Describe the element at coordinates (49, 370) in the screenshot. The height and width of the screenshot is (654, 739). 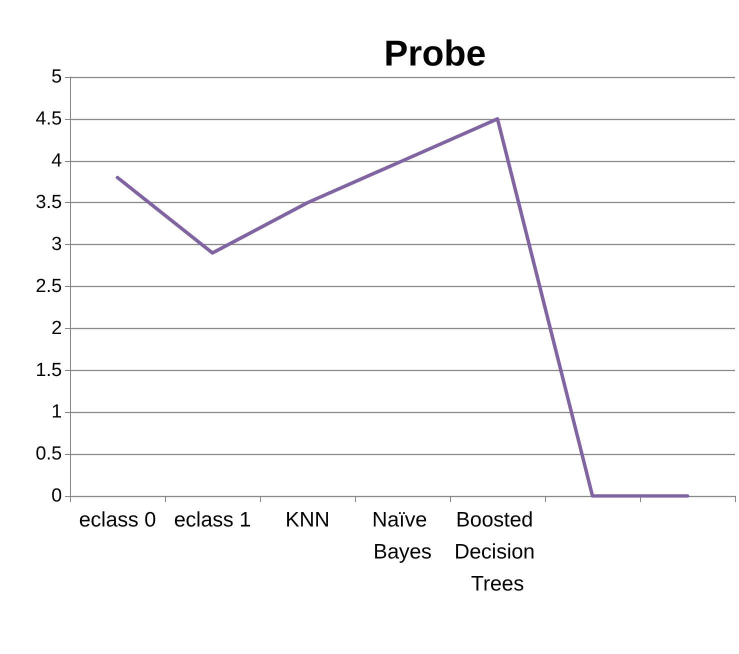
I see `y-tick-label: 1.5` at that location.